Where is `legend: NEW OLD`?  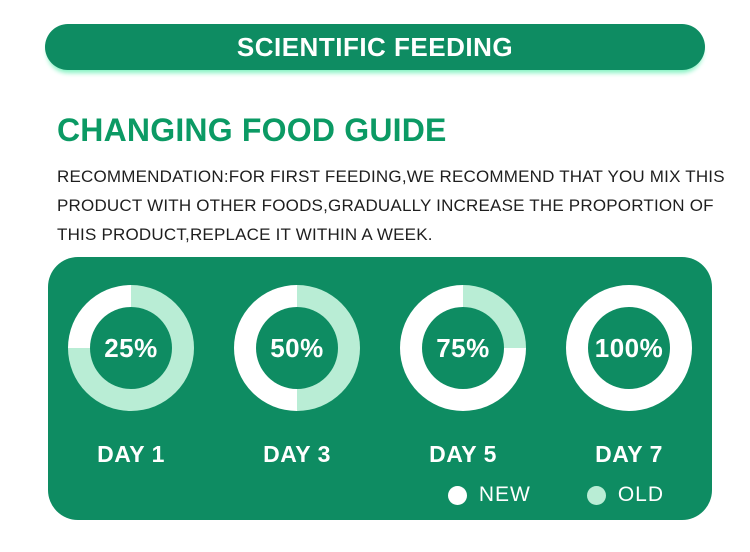
legend: NEW OLD is located at coordinates (555, 495).